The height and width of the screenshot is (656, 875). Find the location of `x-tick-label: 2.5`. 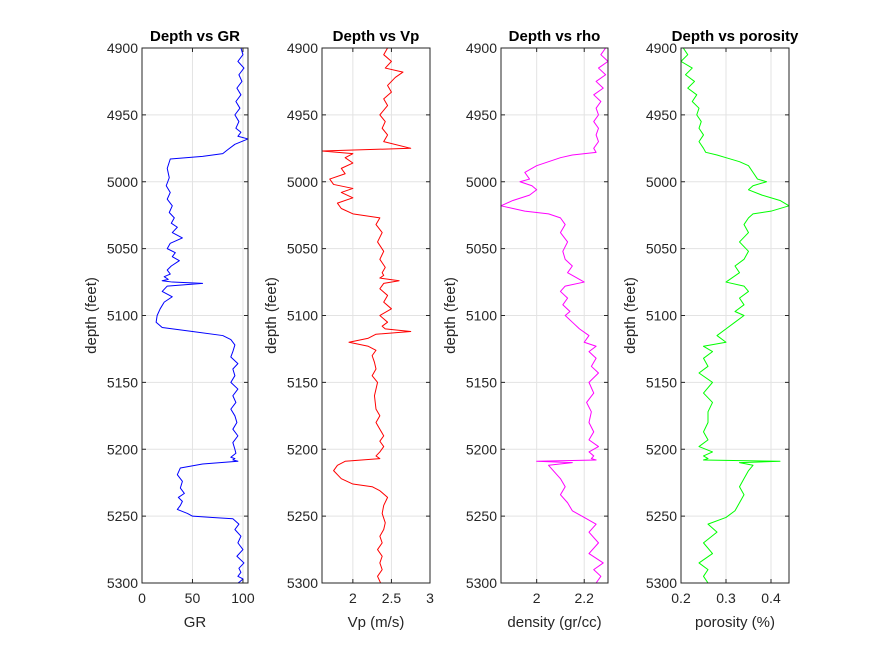

x-tick-label: 2.5 is located at coordinates (392, 598).